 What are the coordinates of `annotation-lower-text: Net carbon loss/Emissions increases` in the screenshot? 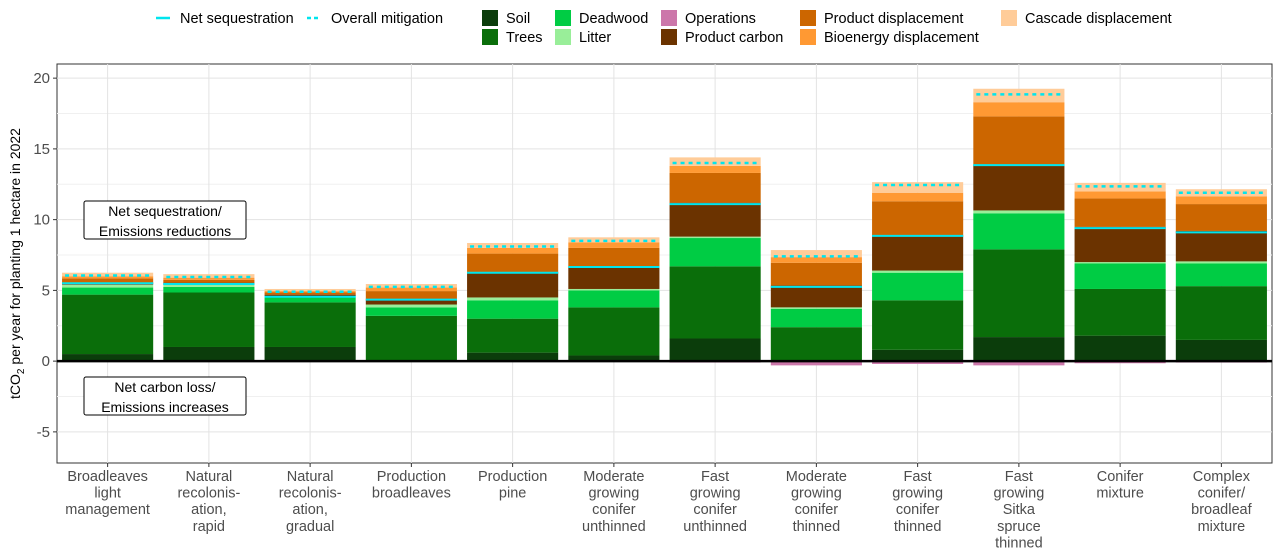 It's located at (165, 397).